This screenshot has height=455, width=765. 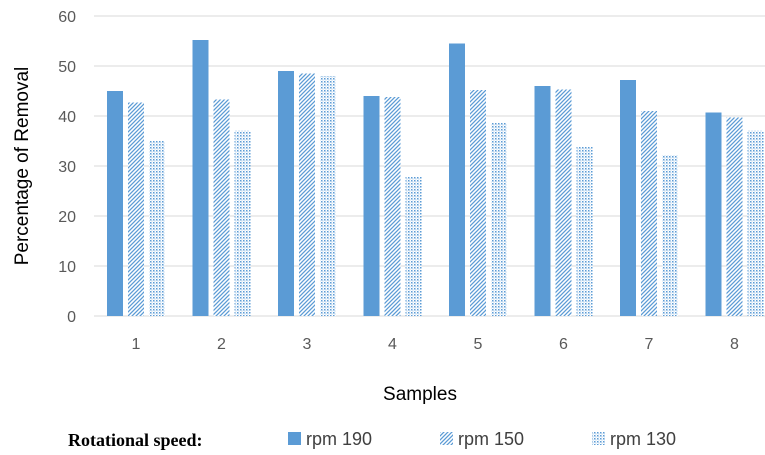 I want to click on y-tick-label: 40, so click(x=67, y=117).